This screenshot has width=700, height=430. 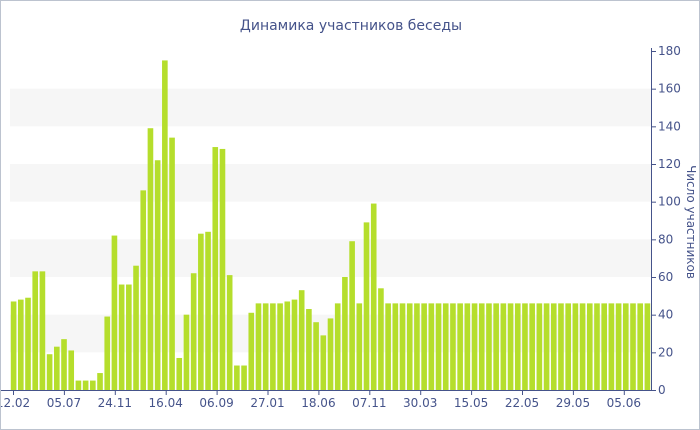 I want to click on y-tick-label: 60, so click(x=665, y=277).